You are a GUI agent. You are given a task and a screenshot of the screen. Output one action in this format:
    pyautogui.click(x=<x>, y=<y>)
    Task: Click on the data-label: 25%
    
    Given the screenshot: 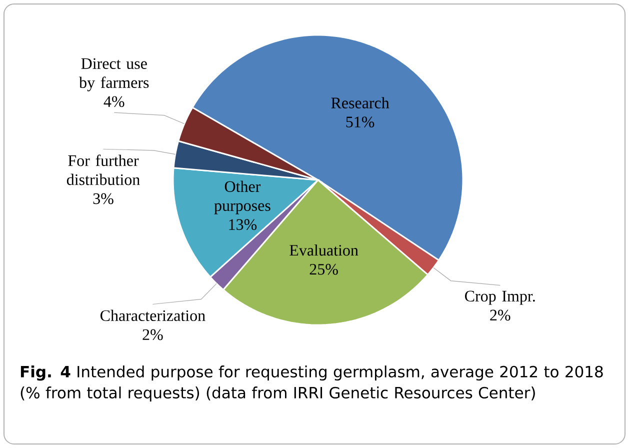 What is the action you would take?
    pyautogui.click(x=324, y=269)
    